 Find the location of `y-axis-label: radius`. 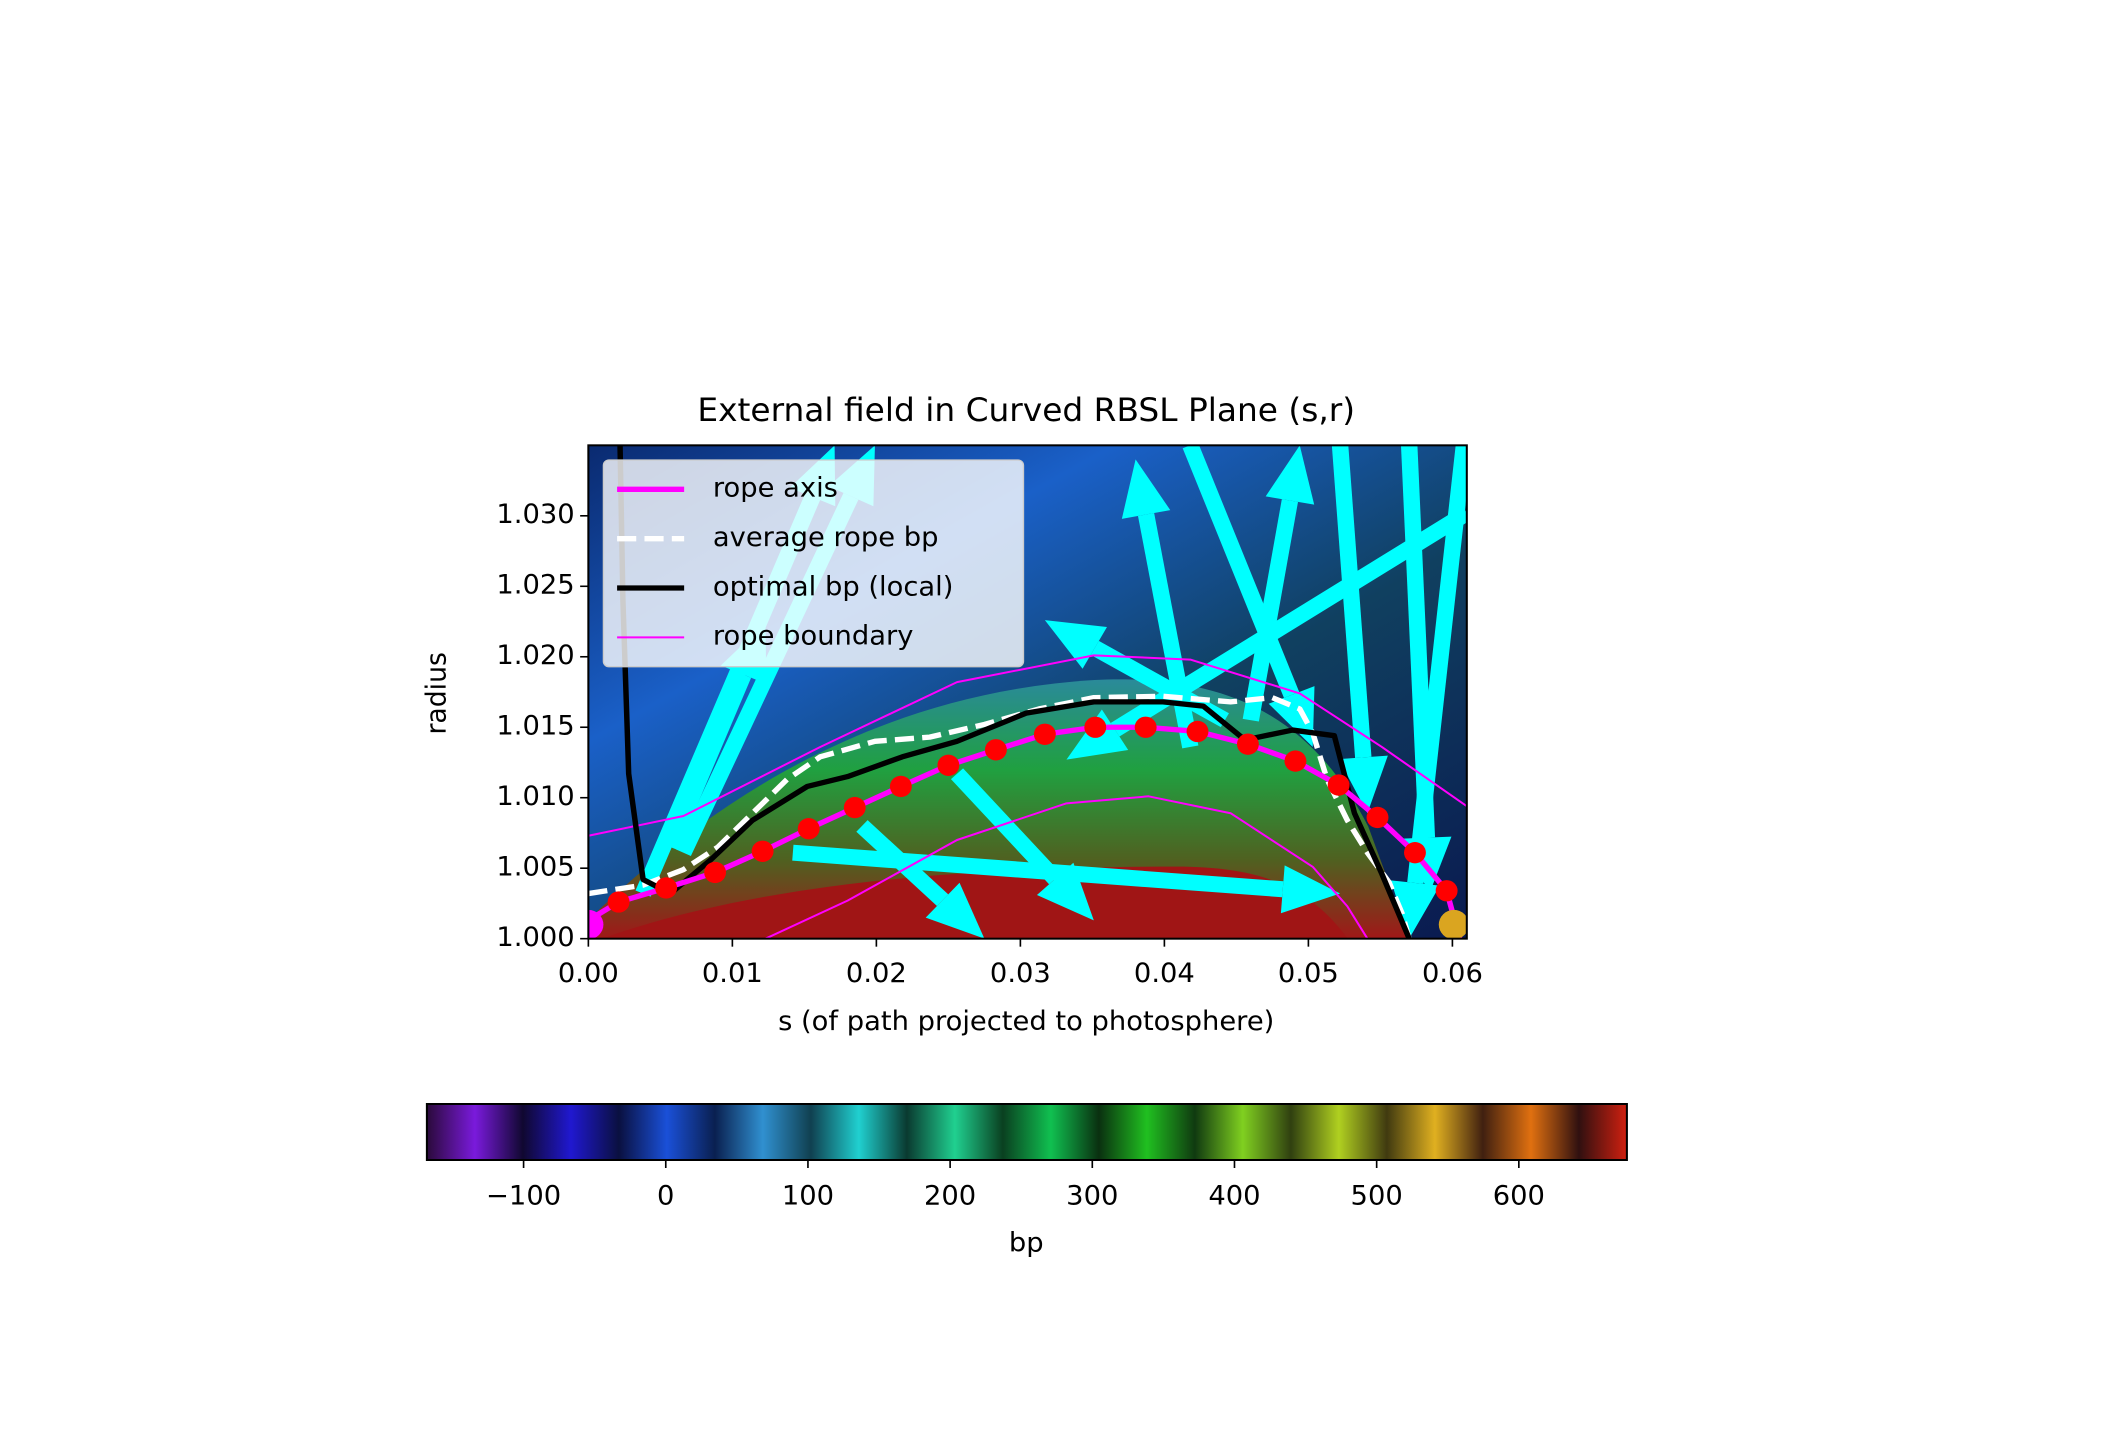

y-axis-label: radius is located at coordinates (436, 693).